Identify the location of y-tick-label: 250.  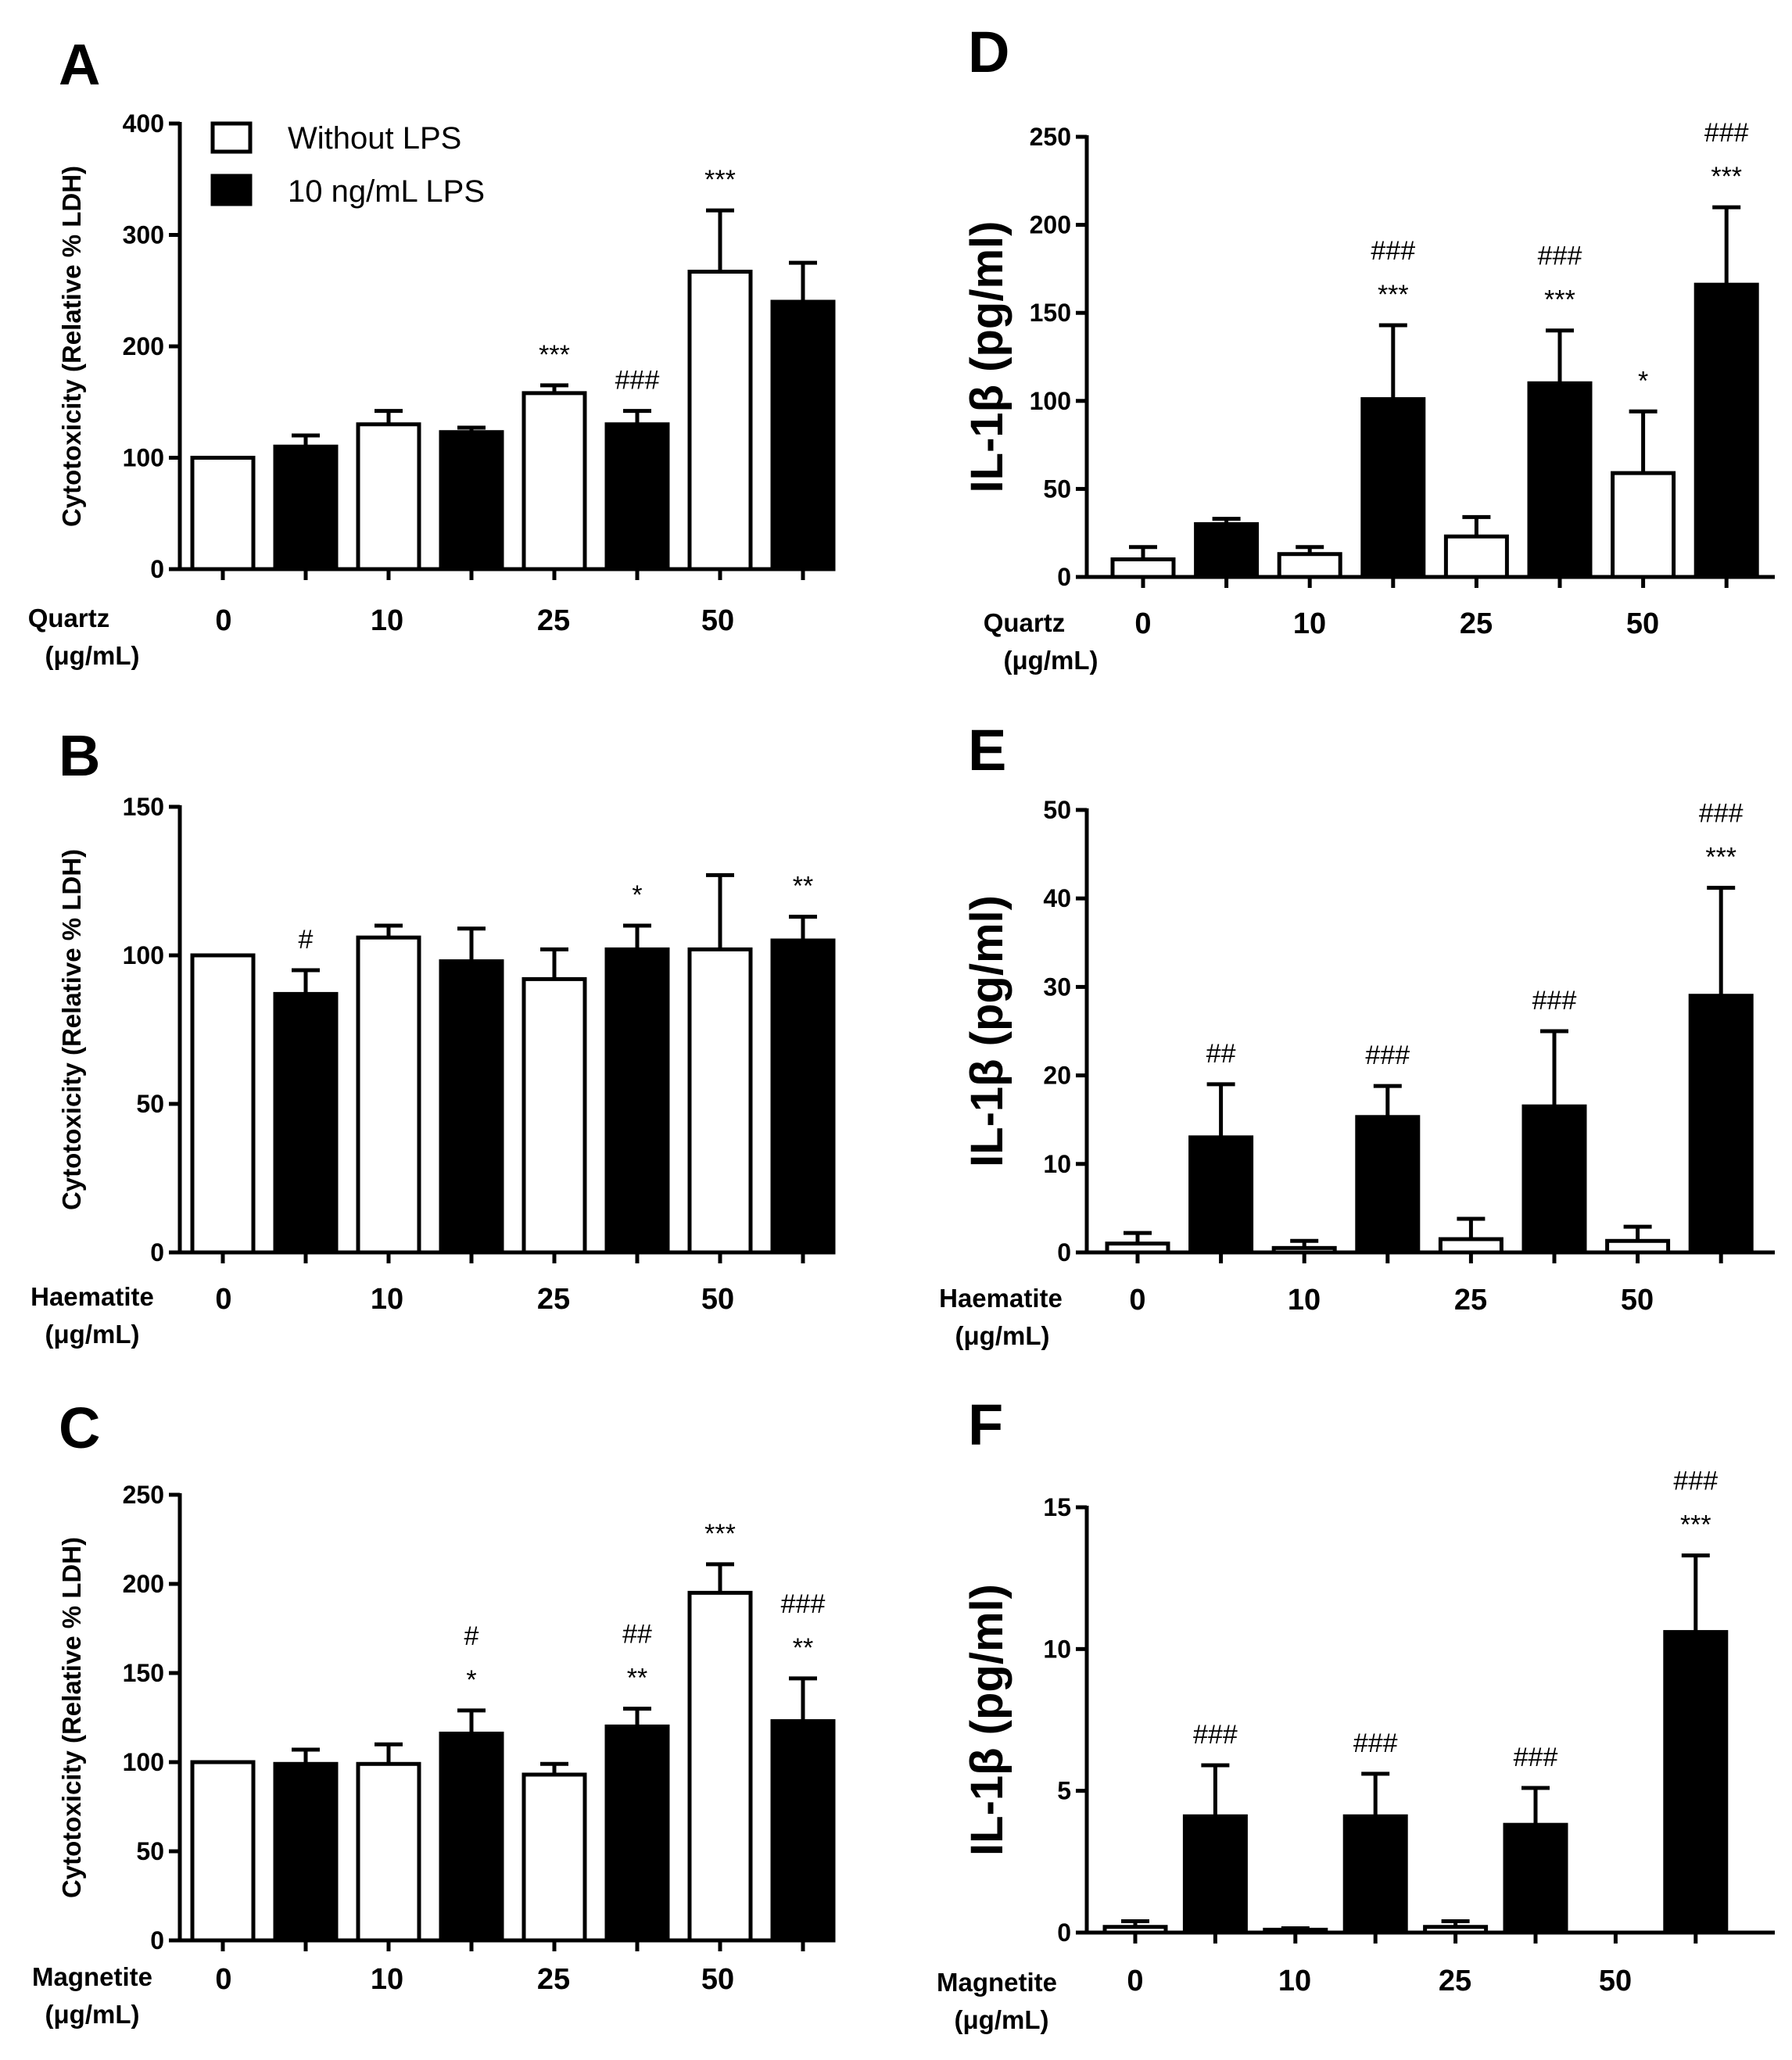
(143, 1495).